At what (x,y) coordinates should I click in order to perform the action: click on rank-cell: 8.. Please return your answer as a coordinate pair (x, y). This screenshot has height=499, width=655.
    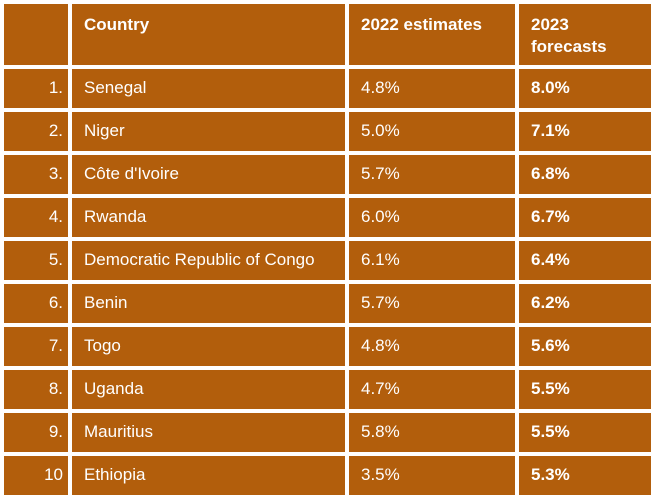
    Looking at the image, I should click on (36, 389).